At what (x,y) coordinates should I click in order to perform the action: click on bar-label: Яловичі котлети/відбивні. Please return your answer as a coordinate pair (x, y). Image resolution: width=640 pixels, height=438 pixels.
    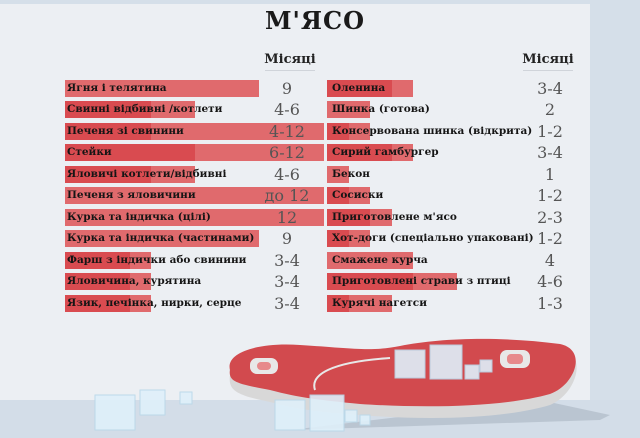
    Looking at the image, I should click on (147, 173).